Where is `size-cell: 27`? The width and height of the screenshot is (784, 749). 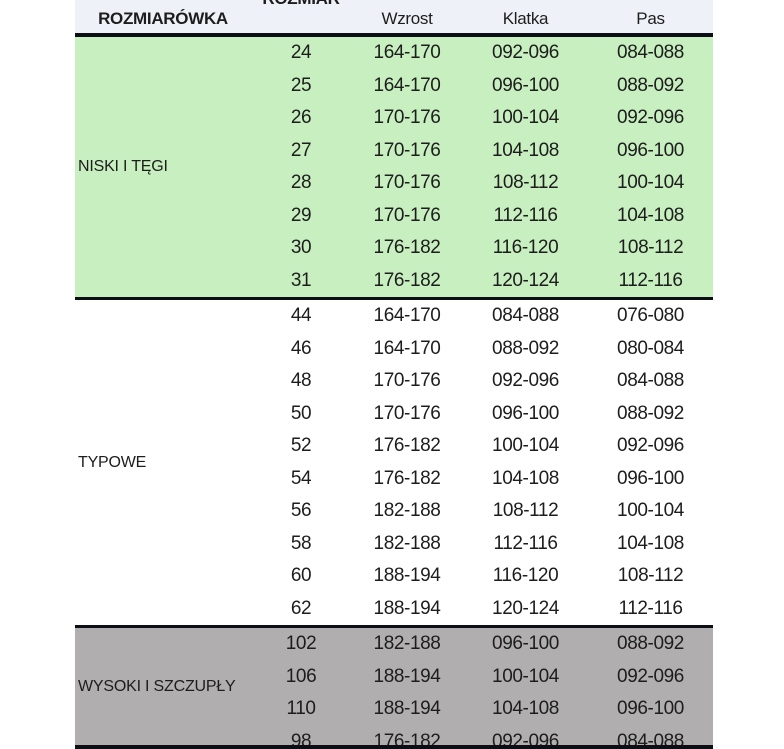 size-cell: 27 is located at coordinates (301, 150).